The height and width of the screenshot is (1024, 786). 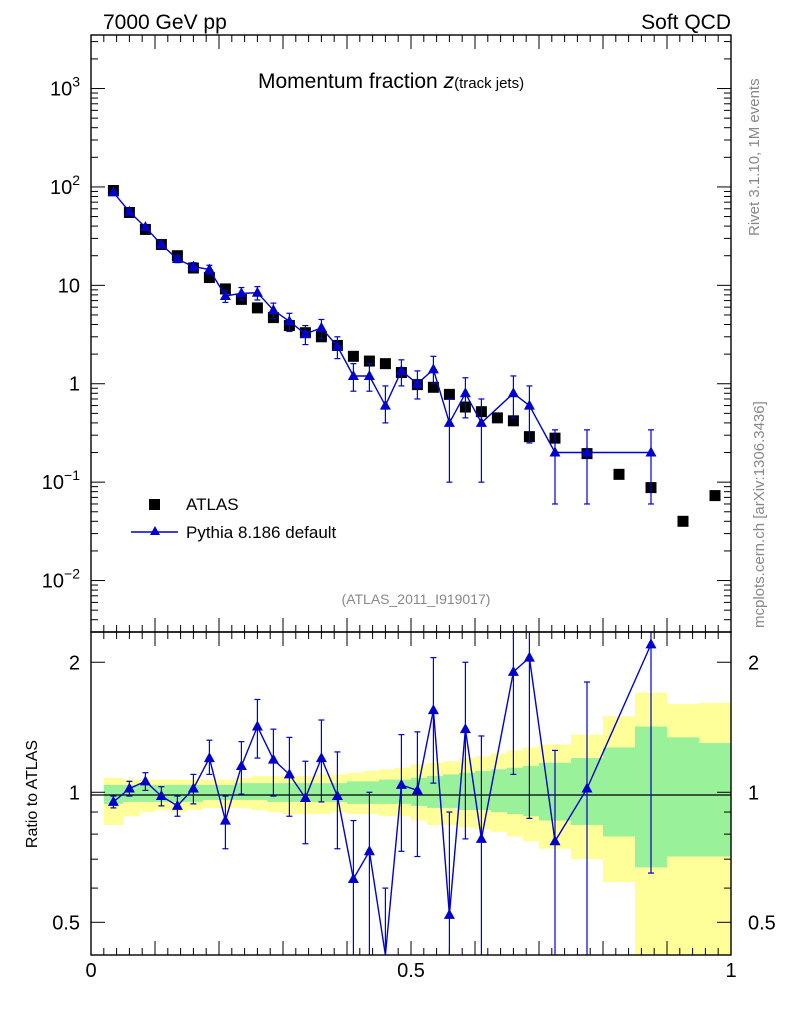 I want to click on main-ytick-label-exponent: 3, so click(x=76, y=82).